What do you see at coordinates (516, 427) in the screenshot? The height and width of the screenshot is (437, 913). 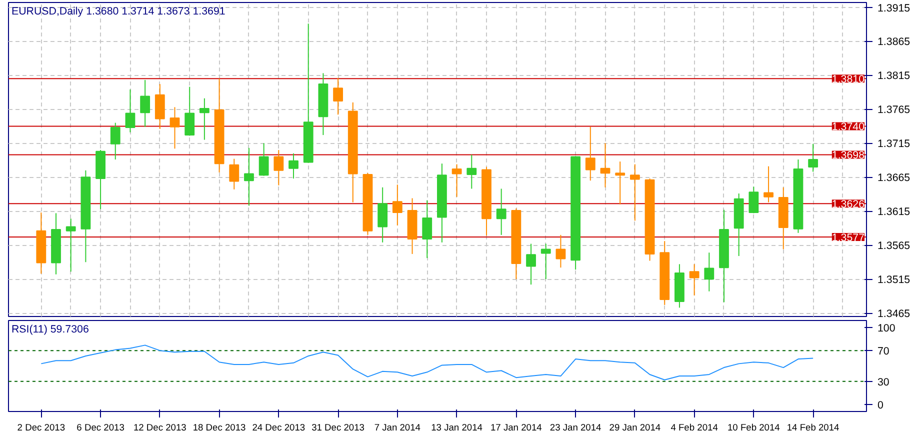 I see `x-tick-label: 17 Jan 2014` at bounding box center [516, 427].